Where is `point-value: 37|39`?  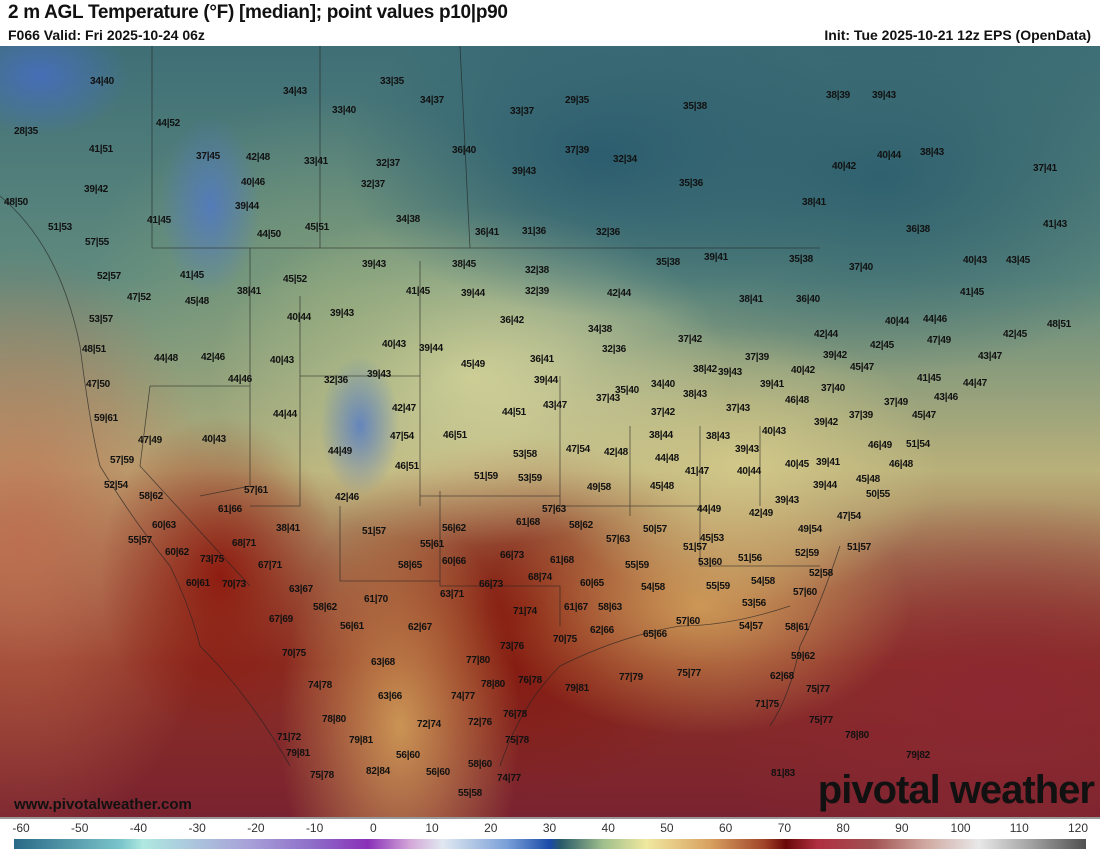 point-value: 37|39 is located at coordinates (757, 357).